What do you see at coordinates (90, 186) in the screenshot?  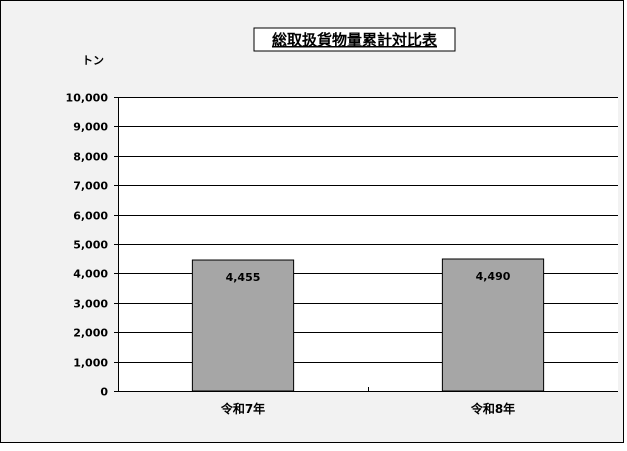 I see `y-tick-label: 7,000` at bounding box center [90, 186].